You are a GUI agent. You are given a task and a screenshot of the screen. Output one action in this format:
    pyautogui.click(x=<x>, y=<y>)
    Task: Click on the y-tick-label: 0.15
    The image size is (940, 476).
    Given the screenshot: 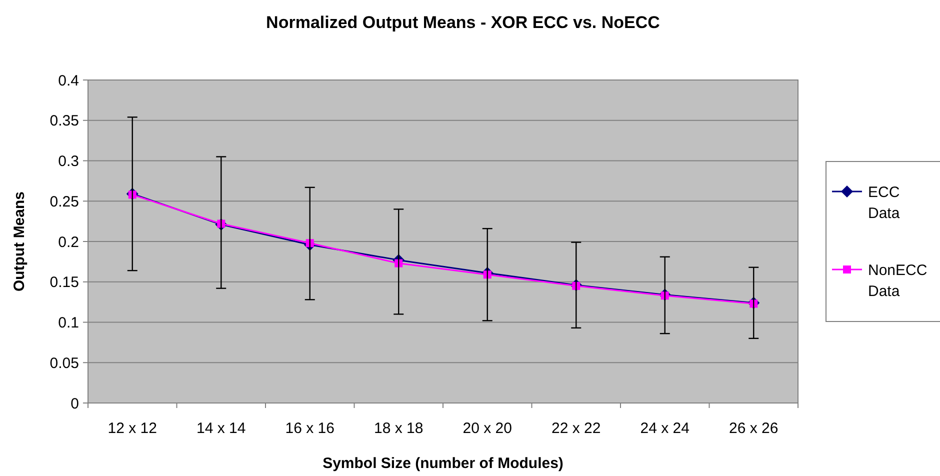 What is the action you would take?
    pyautogui.click(x=64, y=283)
    